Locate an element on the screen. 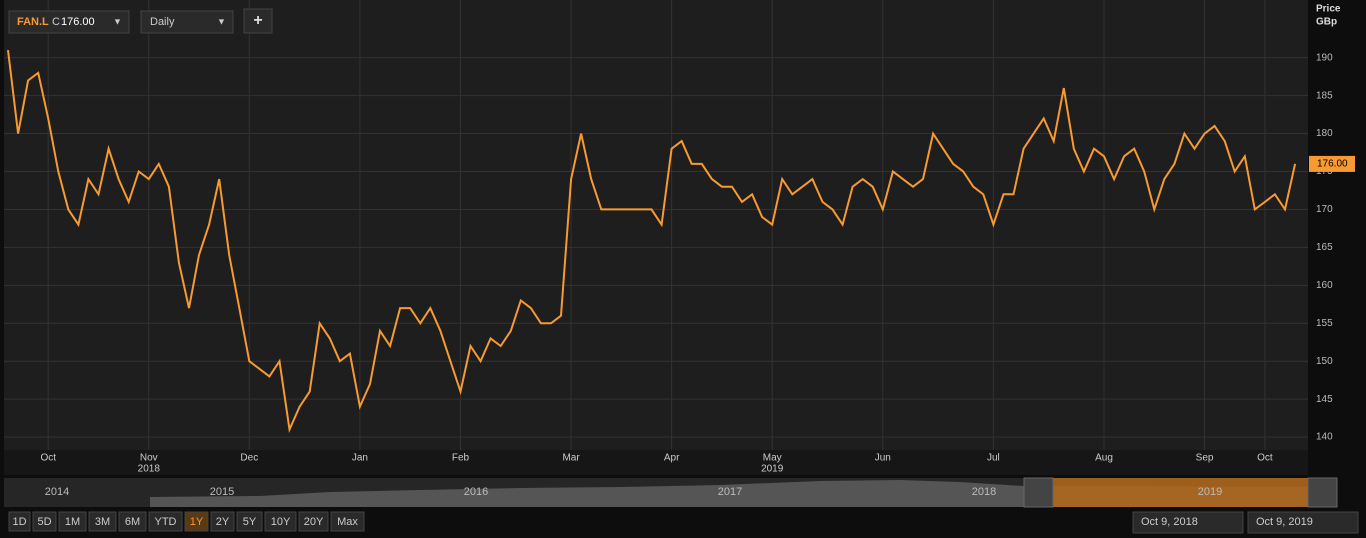 Image resolution: width=1366 pixels, height=538 pixels. x-tick-label: Mar is located at coordinates (571, 458).